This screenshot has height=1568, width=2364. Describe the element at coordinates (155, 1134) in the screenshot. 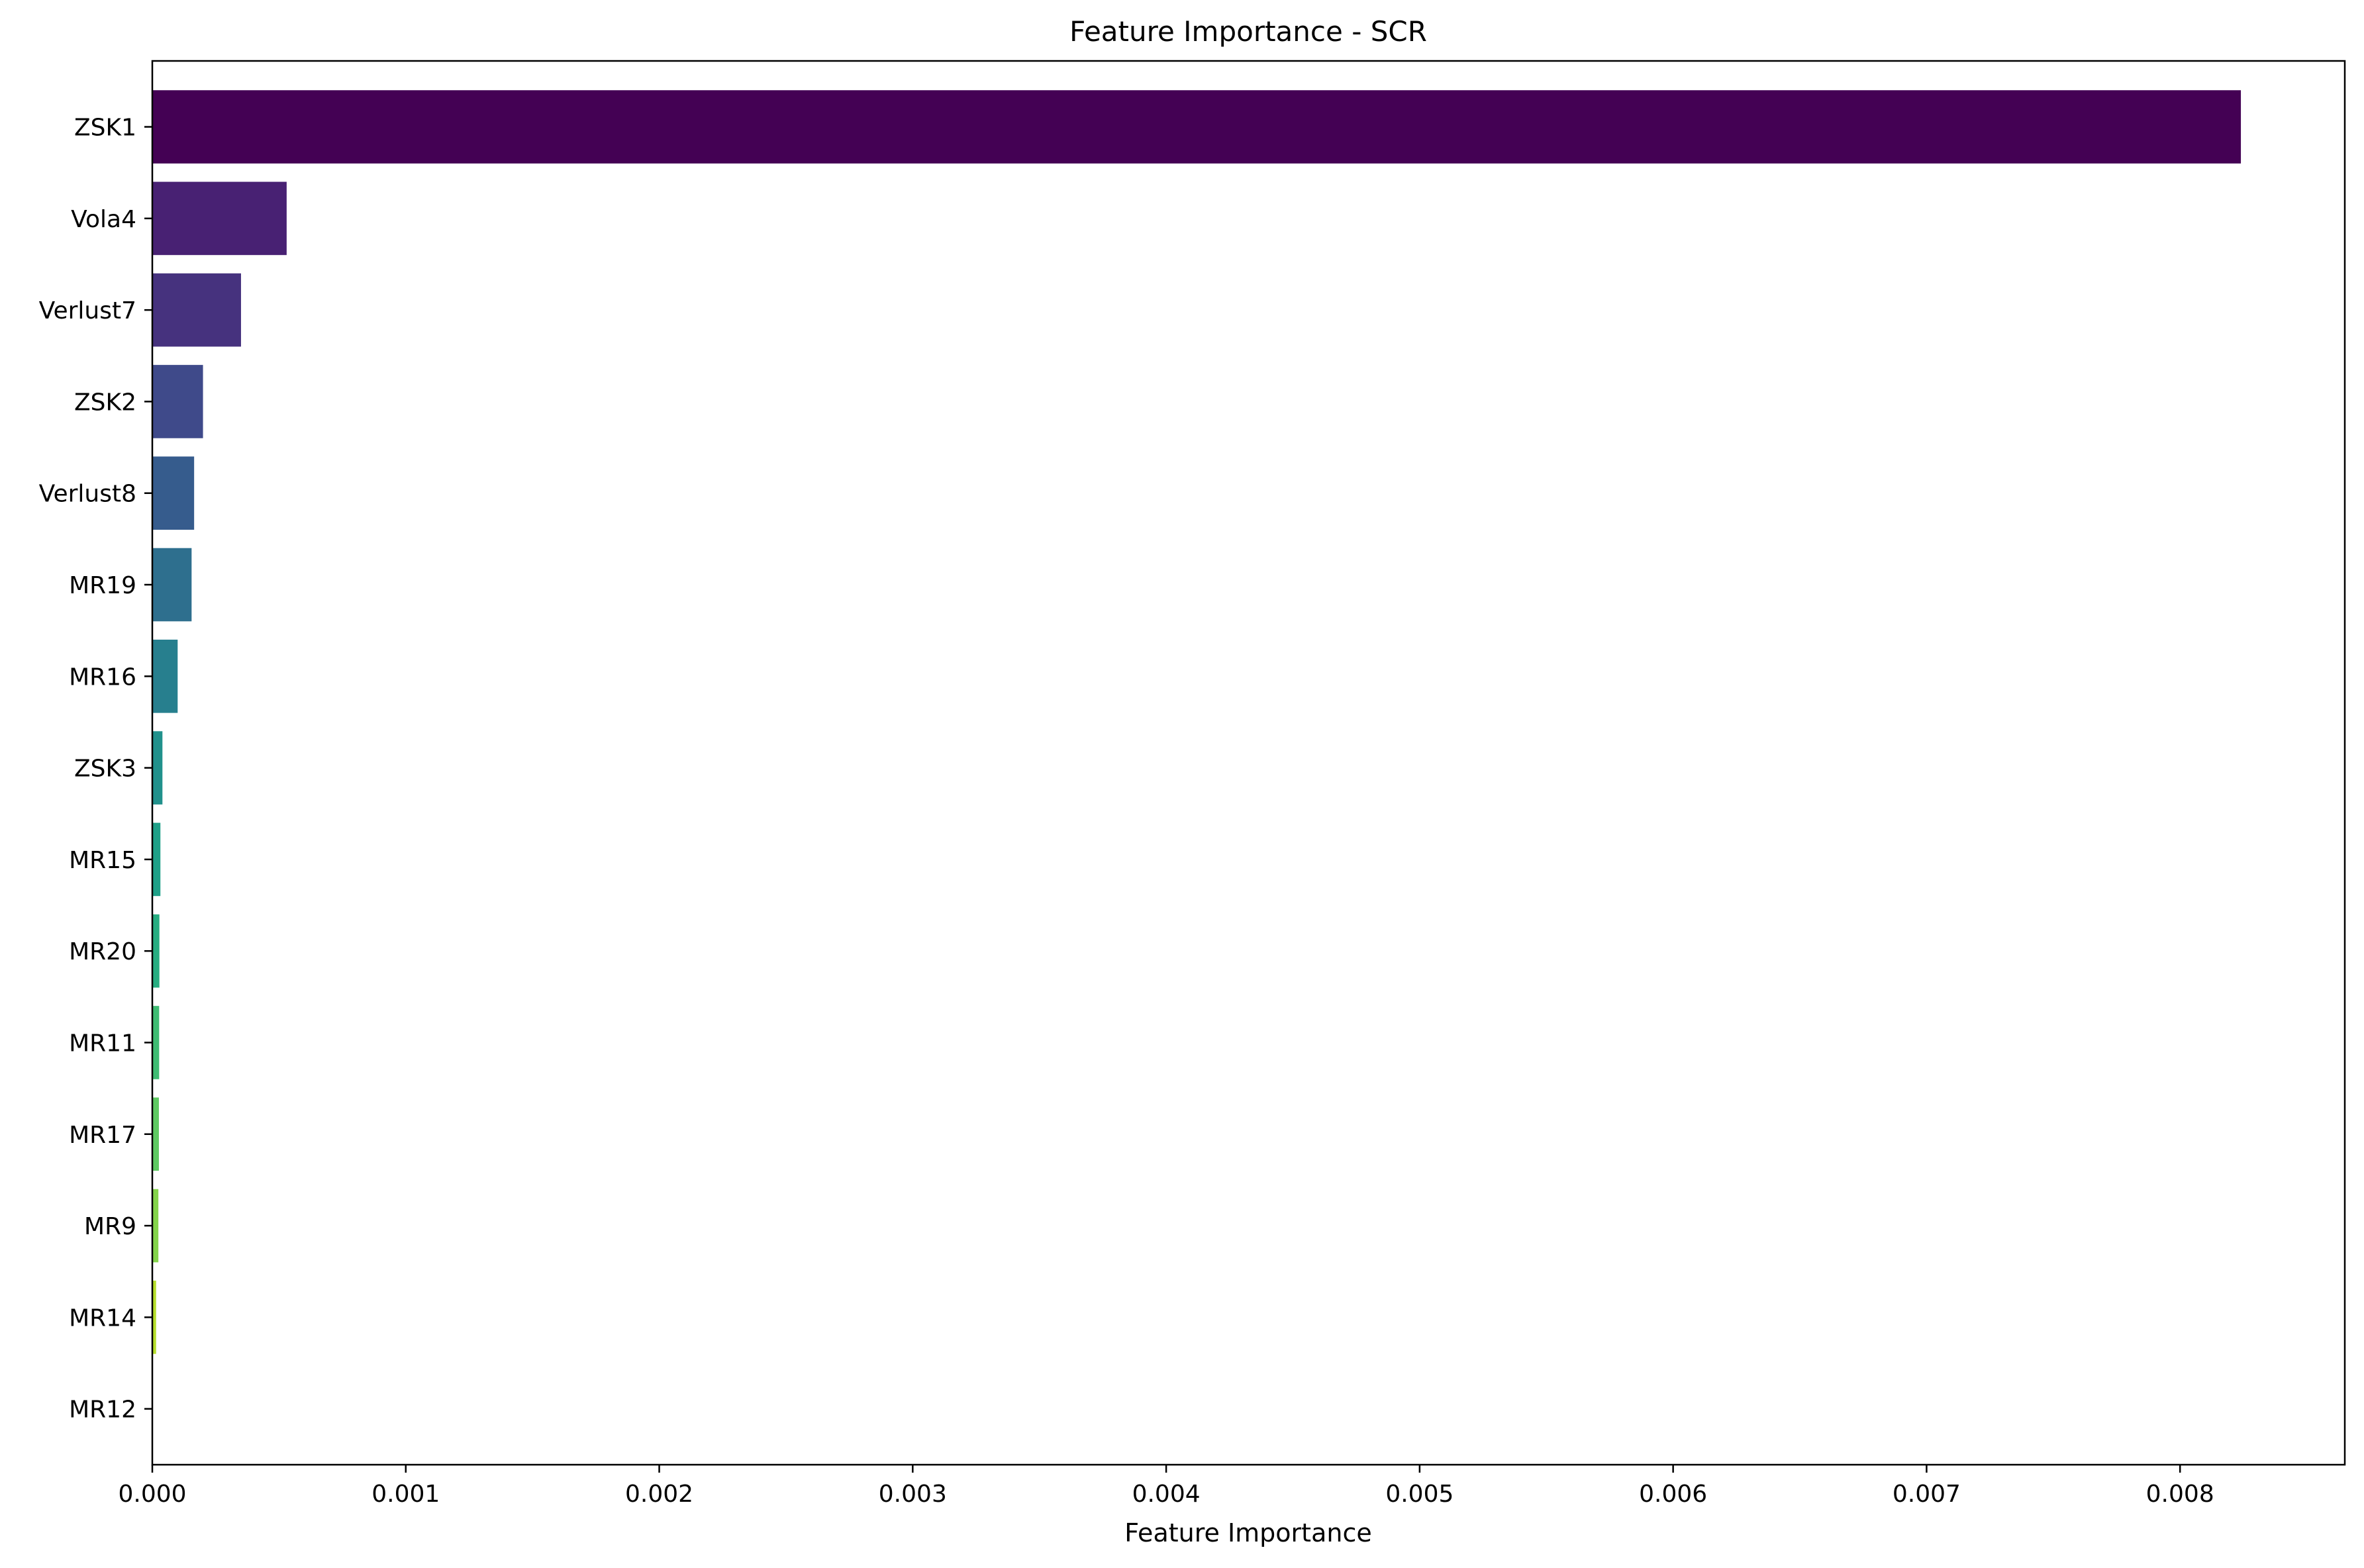

I see `bar-mr17` at that location.